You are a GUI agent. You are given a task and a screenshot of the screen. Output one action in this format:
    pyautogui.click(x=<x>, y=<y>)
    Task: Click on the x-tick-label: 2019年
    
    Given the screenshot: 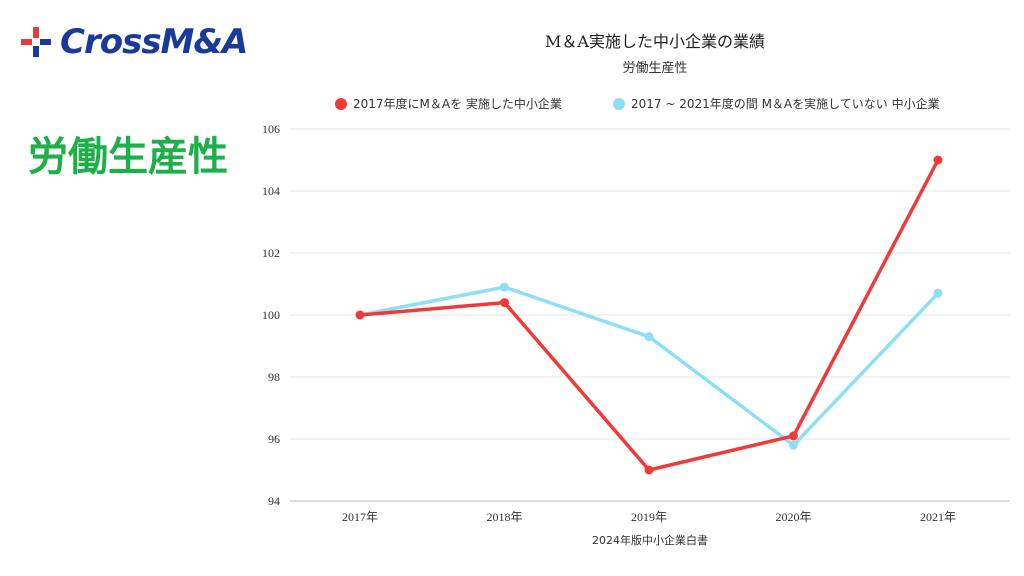 What is the action you would take?
    pyautogui.click(x=649, y=517)
    